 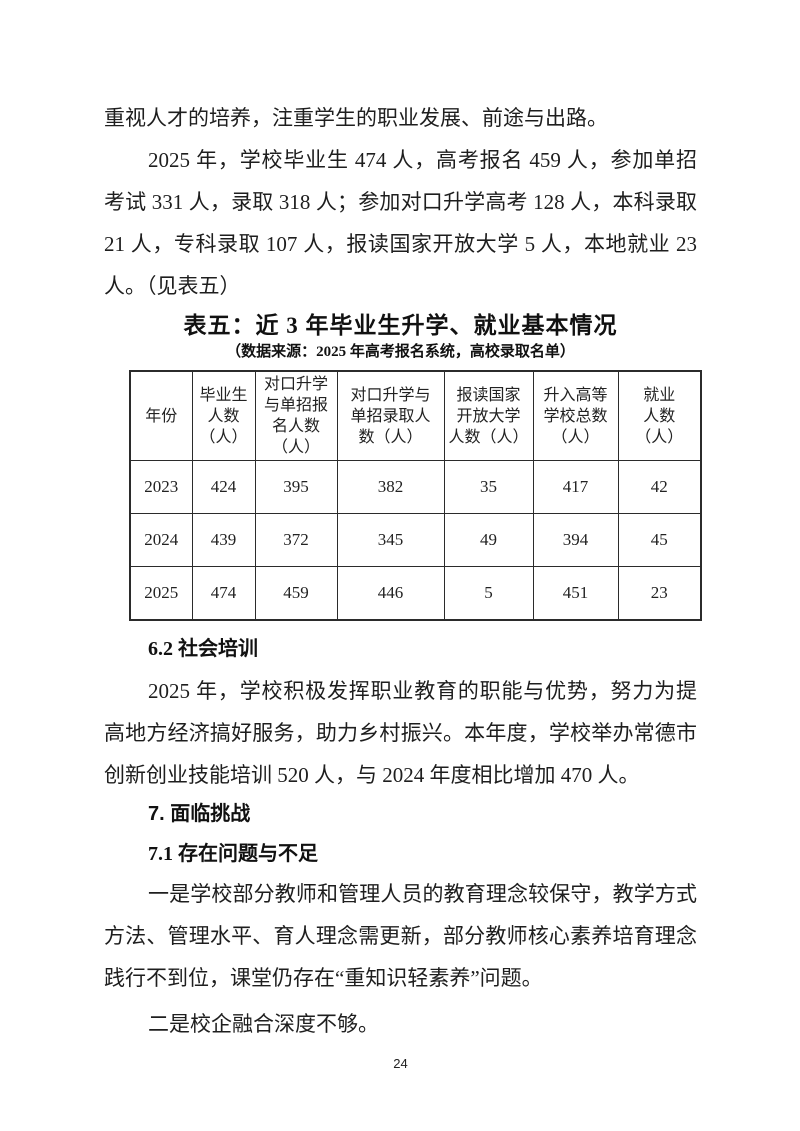 I want to click on table-header-year: 年份, so click(x=161, y=416).